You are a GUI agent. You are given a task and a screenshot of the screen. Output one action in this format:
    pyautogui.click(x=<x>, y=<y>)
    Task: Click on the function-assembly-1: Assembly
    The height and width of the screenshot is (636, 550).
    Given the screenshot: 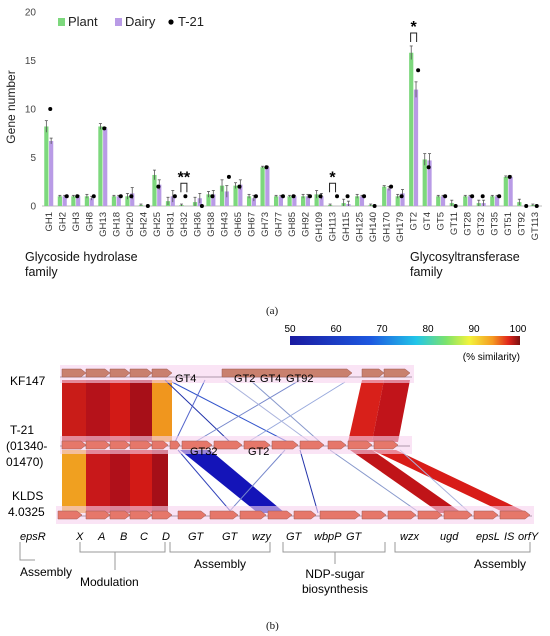 What is the action you would take?
    pyautogui.click(x=46, y=572)
    